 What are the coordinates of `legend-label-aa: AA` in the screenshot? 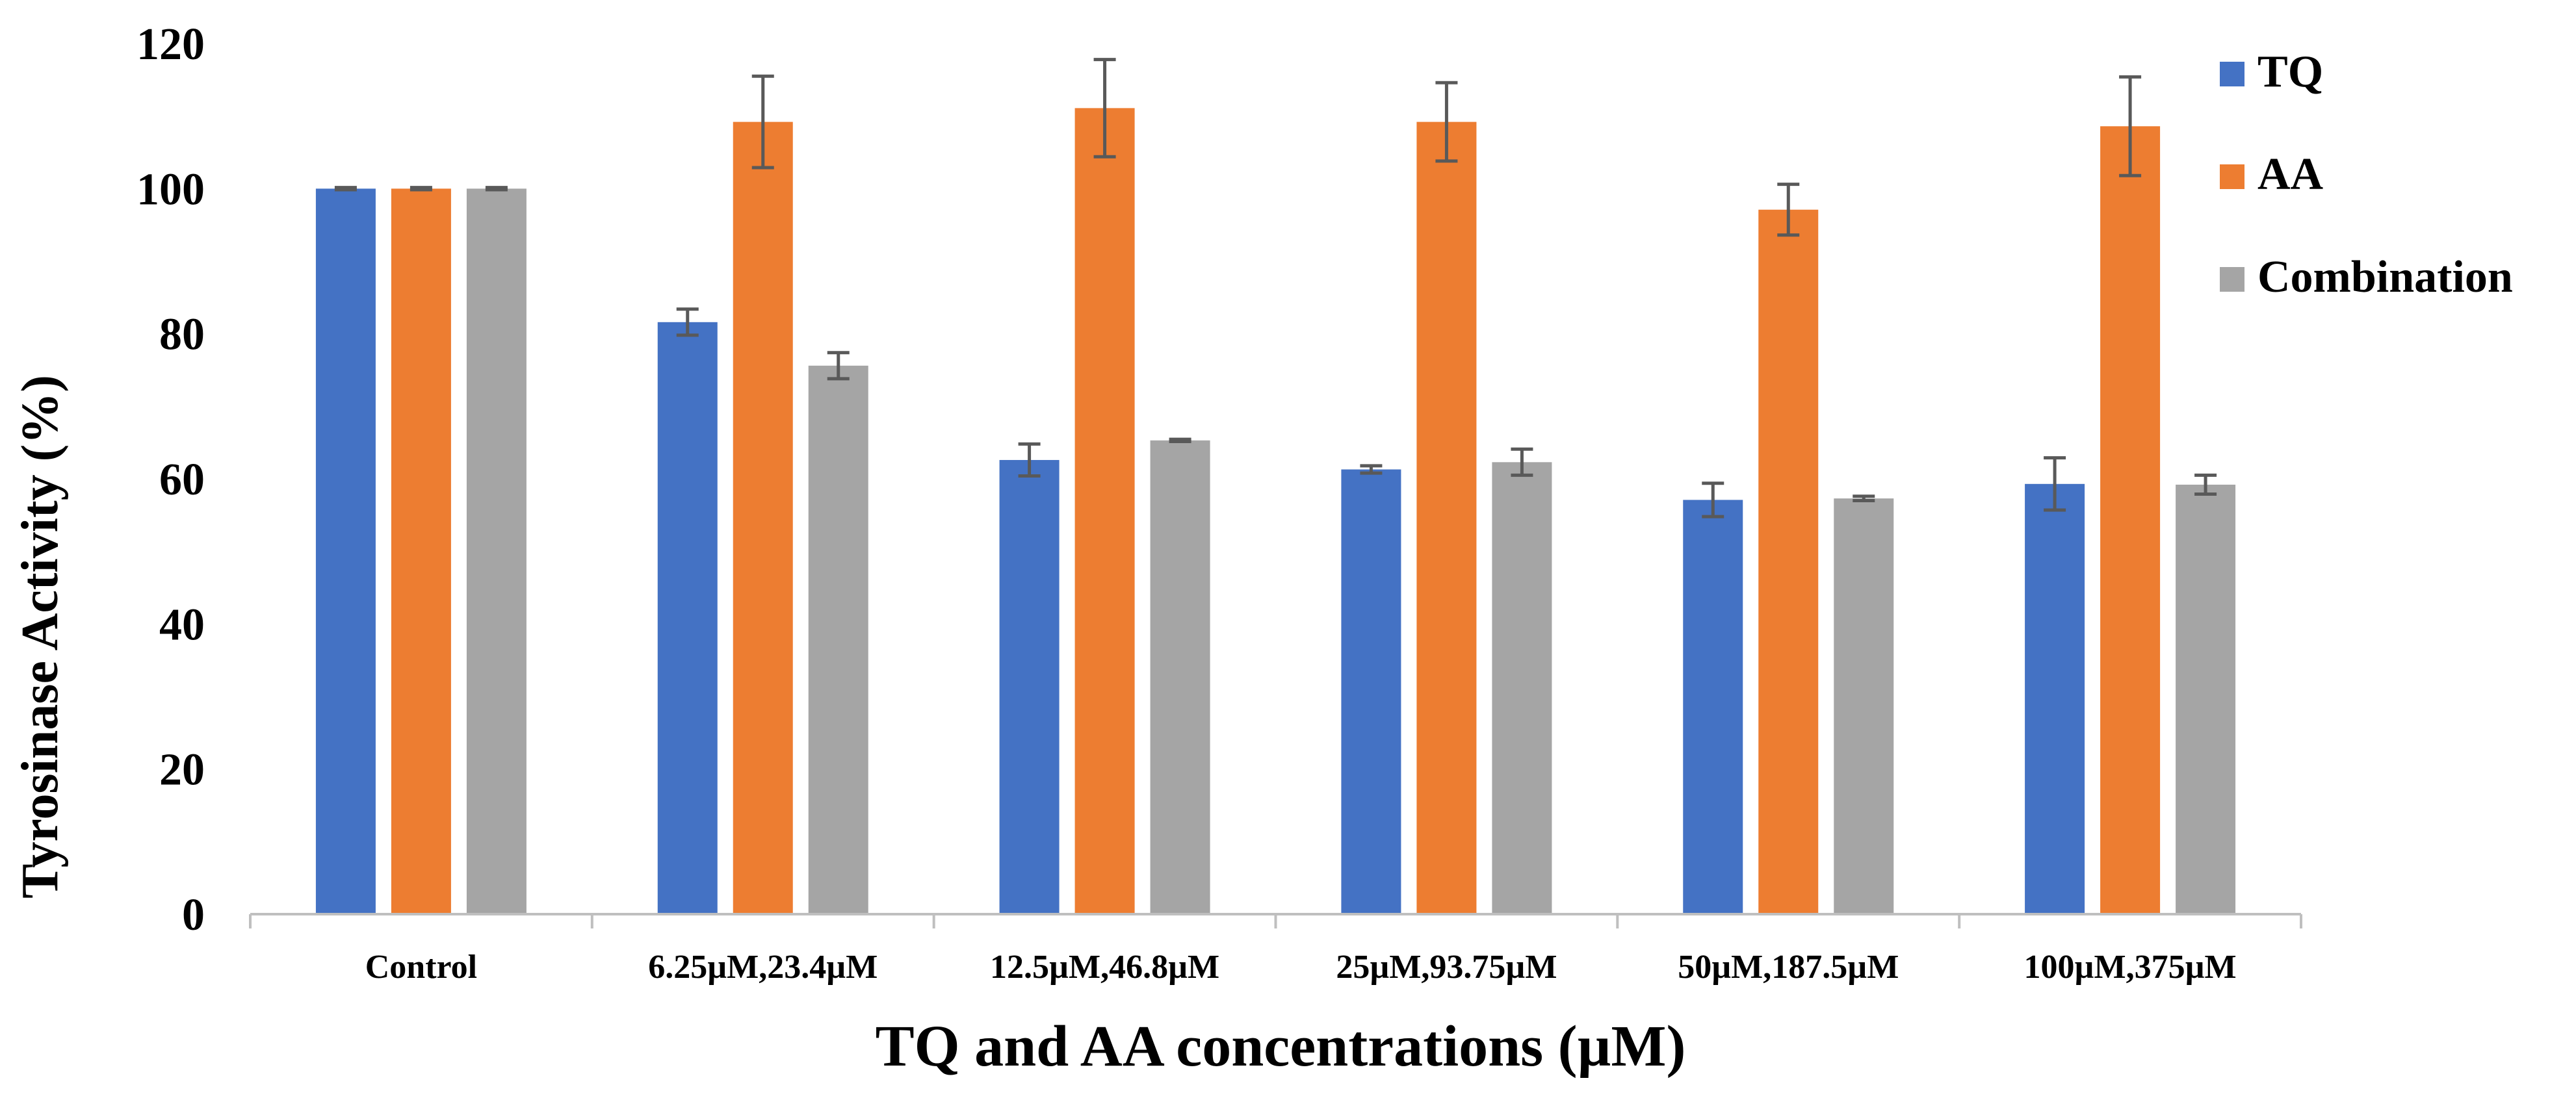 It's located at (2290, 174).